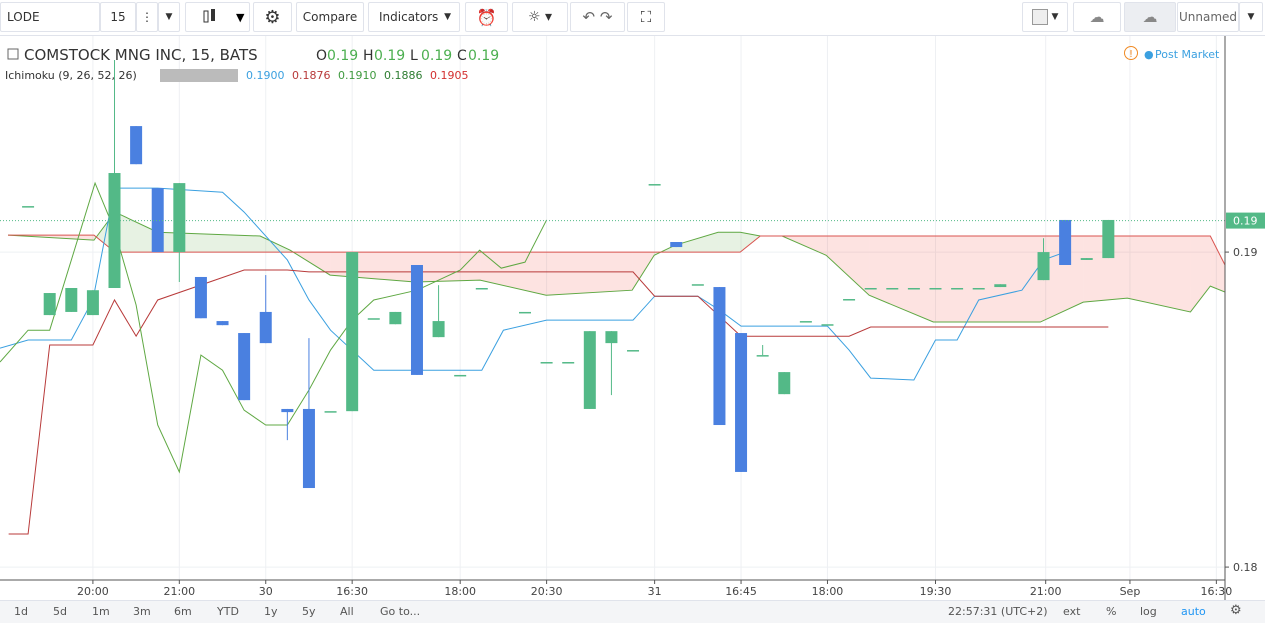 Image resolution: width=1265 pixels, height=623 pixels. What do you see at coordinates (311, 75) in the screenshot?
I see `indicator-value: 0.1876` at bounding box center [311, 75].